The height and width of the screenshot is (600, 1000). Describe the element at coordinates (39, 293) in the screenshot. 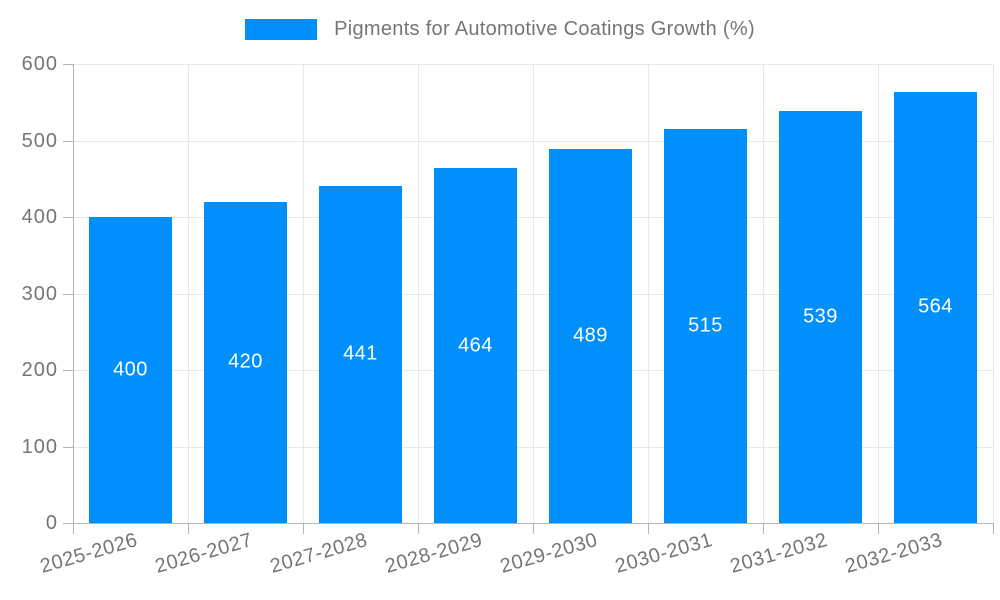

I see `y-tick-label: 300` at that location.